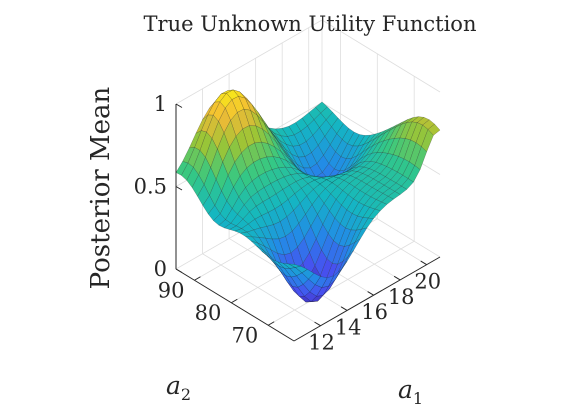 The width and height of the screenshot is (570, 420). Describe the element at coordinates (160, 269) in the screenshot. I see `z-tick-label-0: 0` at that location.